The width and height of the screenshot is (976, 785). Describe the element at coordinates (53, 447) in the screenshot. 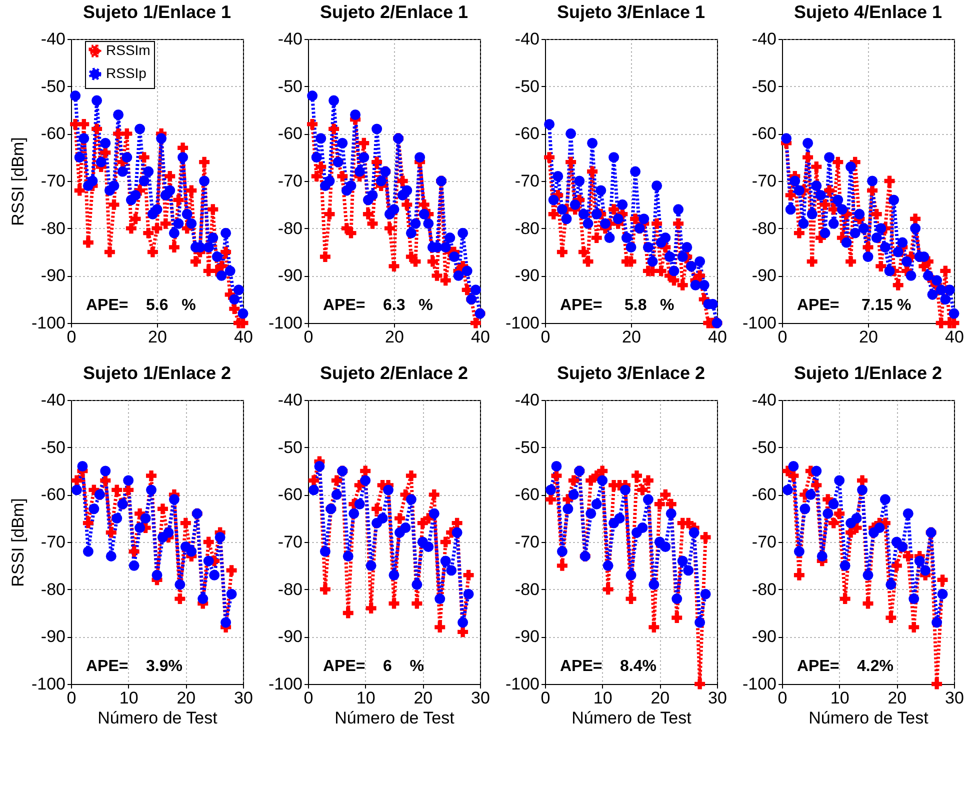

I see `y-tick-label: -50` at that location.